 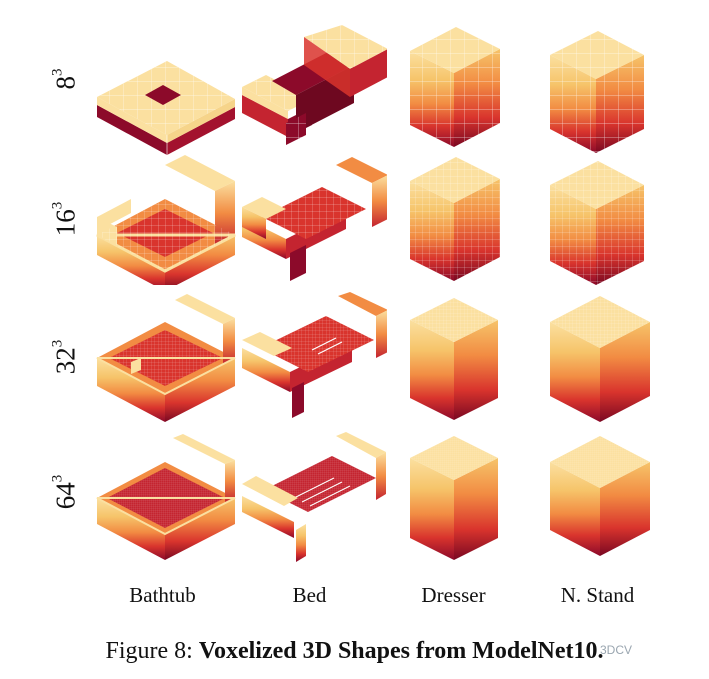 I want to click on caption-title: Voxelized 3D Shapes from ModelNet10., so click(x=401, y=651).